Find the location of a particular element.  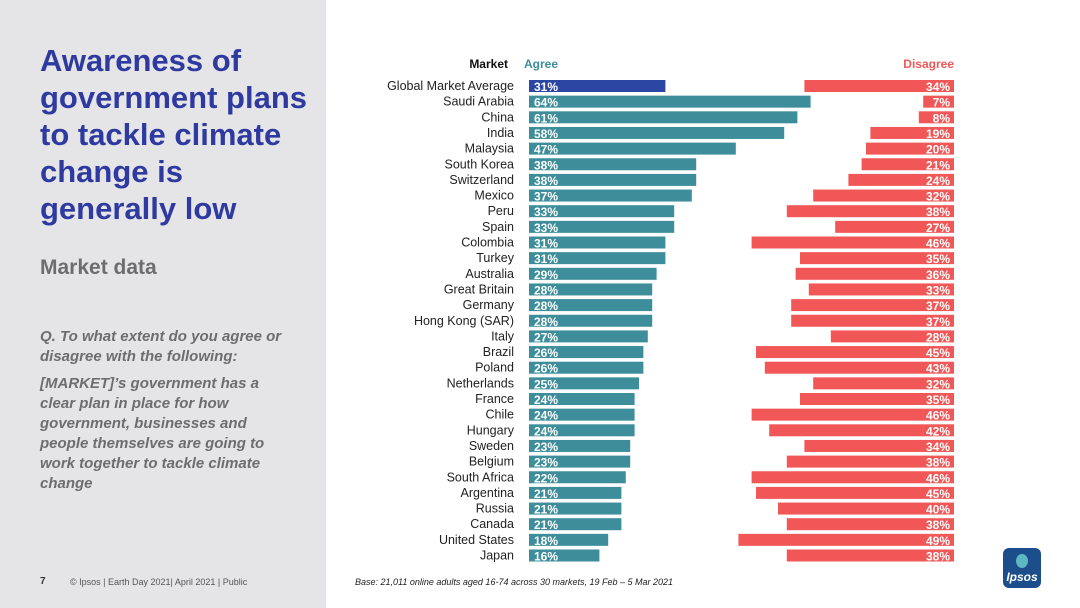

market-label-colombia: Colombia is located at coordinates (487, 243).